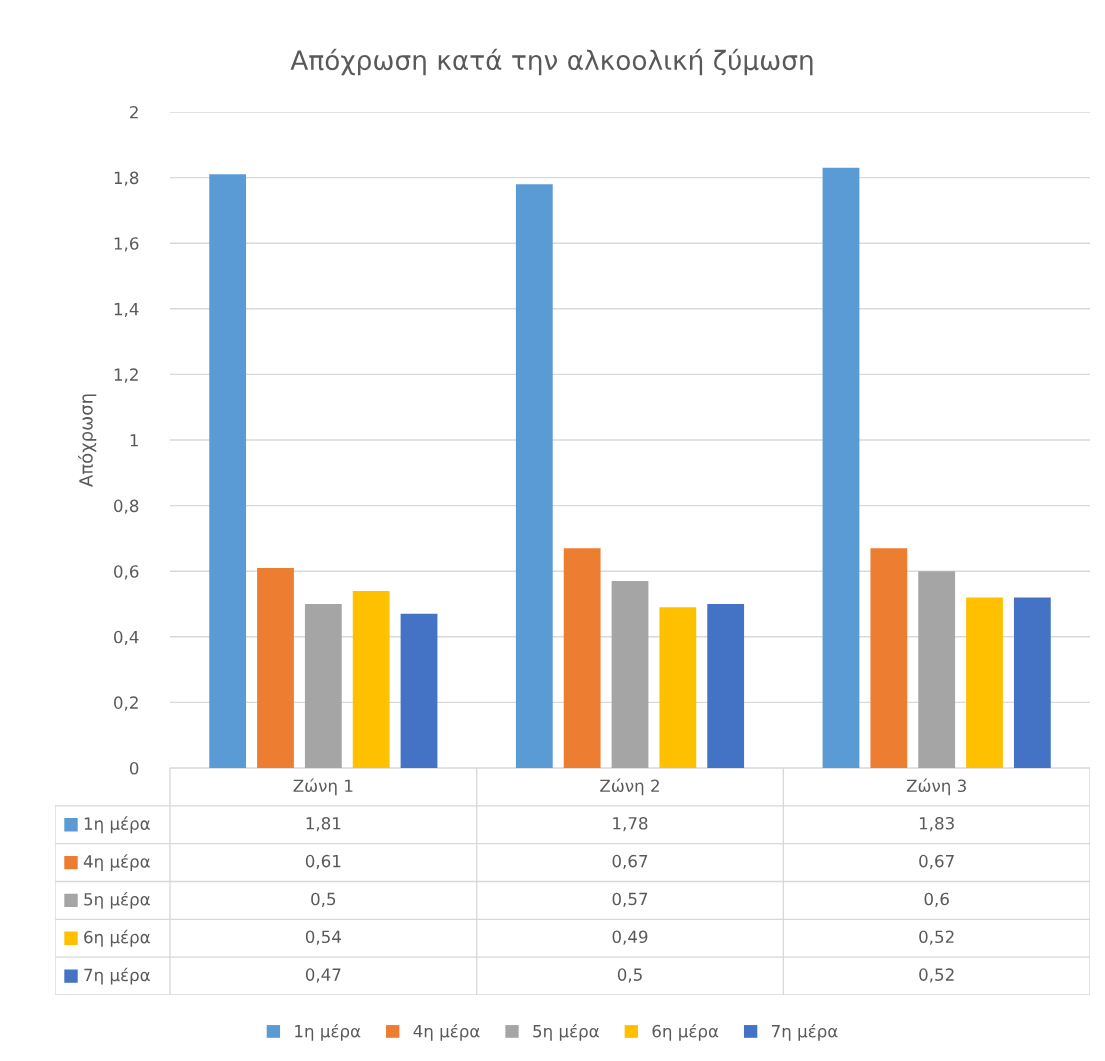  What do you see at coordinates (630, 899) in the screenshot?
I see `data-label: 0,57` at bounding box center [630, 899].